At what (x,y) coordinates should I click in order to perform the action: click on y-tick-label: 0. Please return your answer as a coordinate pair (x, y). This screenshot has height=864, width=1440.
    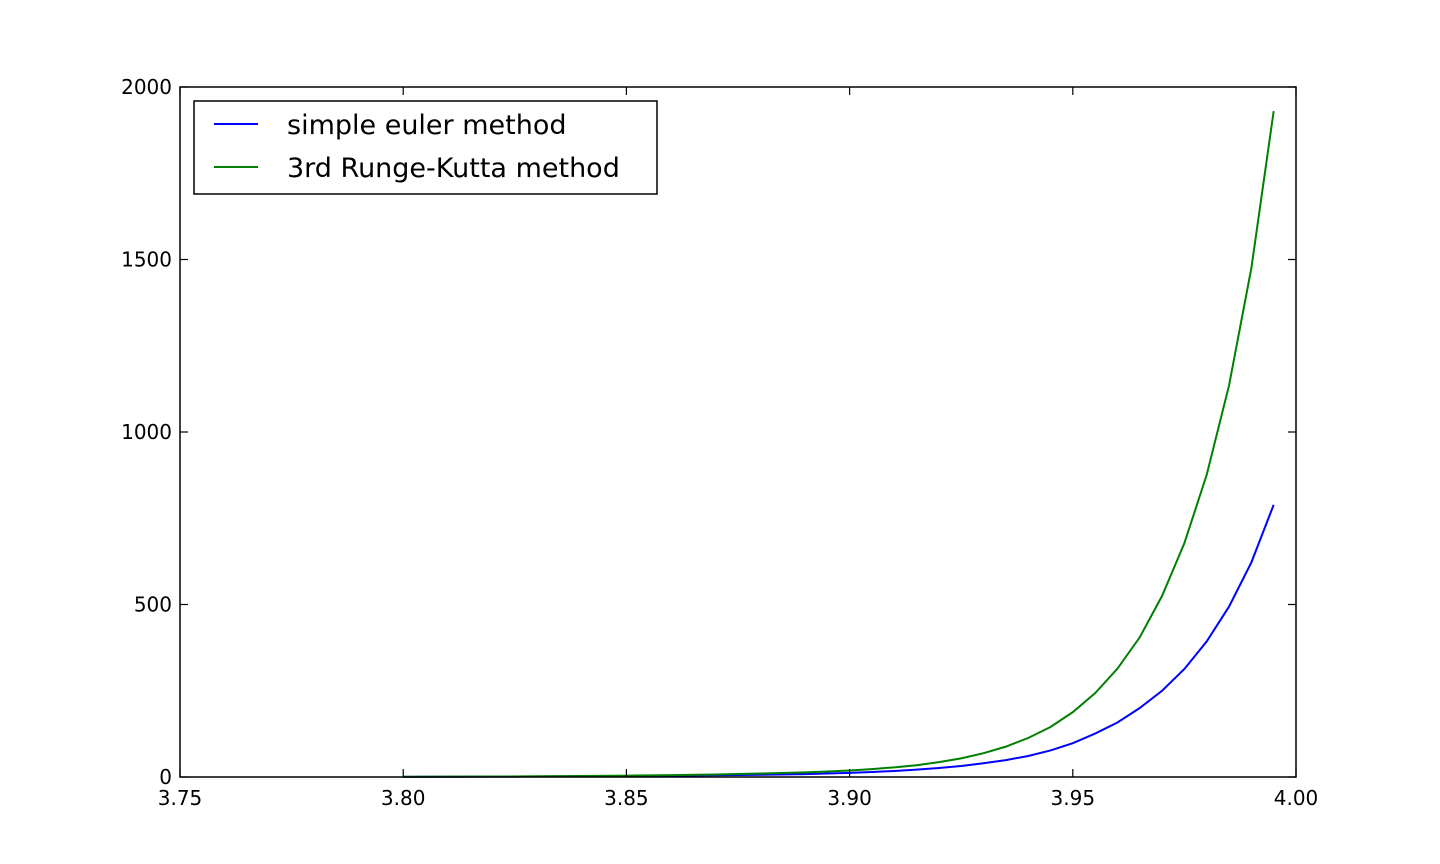
    Looking at the image, I should click on (165, 777).